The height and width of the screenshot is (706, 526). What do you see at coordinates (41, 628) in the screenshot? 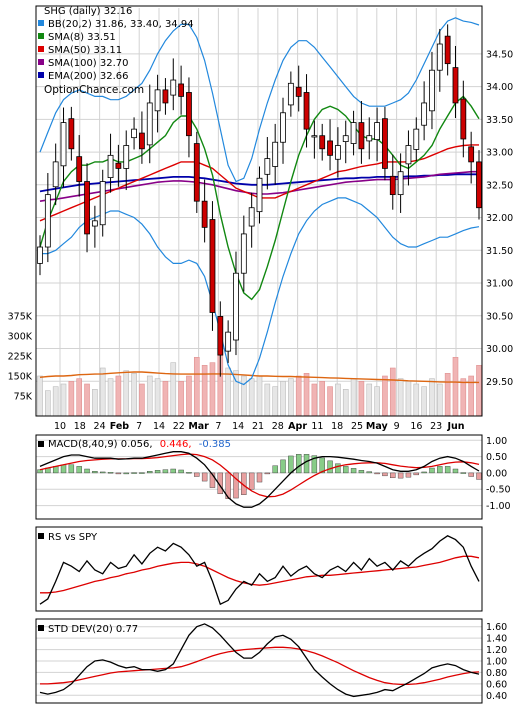
I see `std-legend-swatch` at bounding box center [41, 628].